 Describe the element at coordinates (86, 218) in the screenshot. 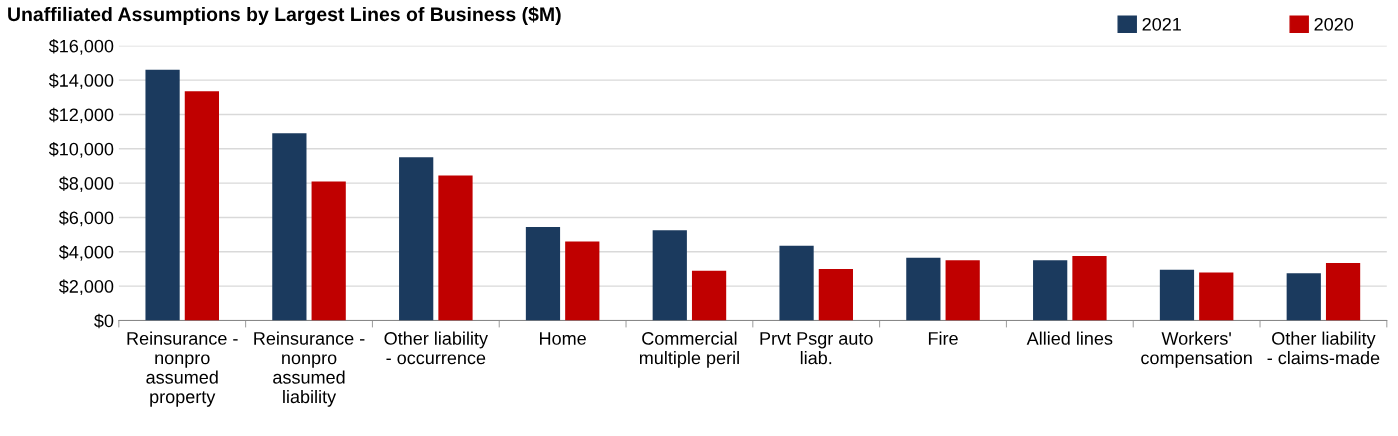

I see `y-tick-label: $6,000` at that location.